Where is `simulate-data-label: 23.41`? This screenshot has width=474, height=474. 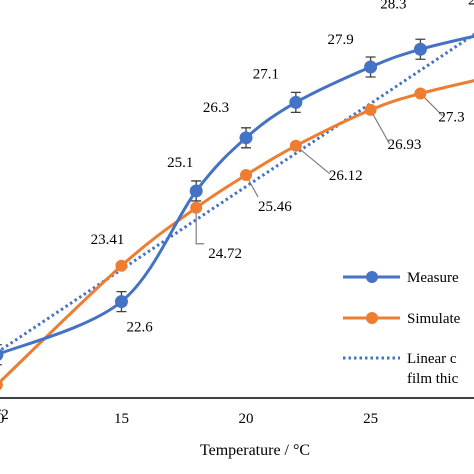 simulate-data-label: 23.41 is located at coordinates (108, 240).